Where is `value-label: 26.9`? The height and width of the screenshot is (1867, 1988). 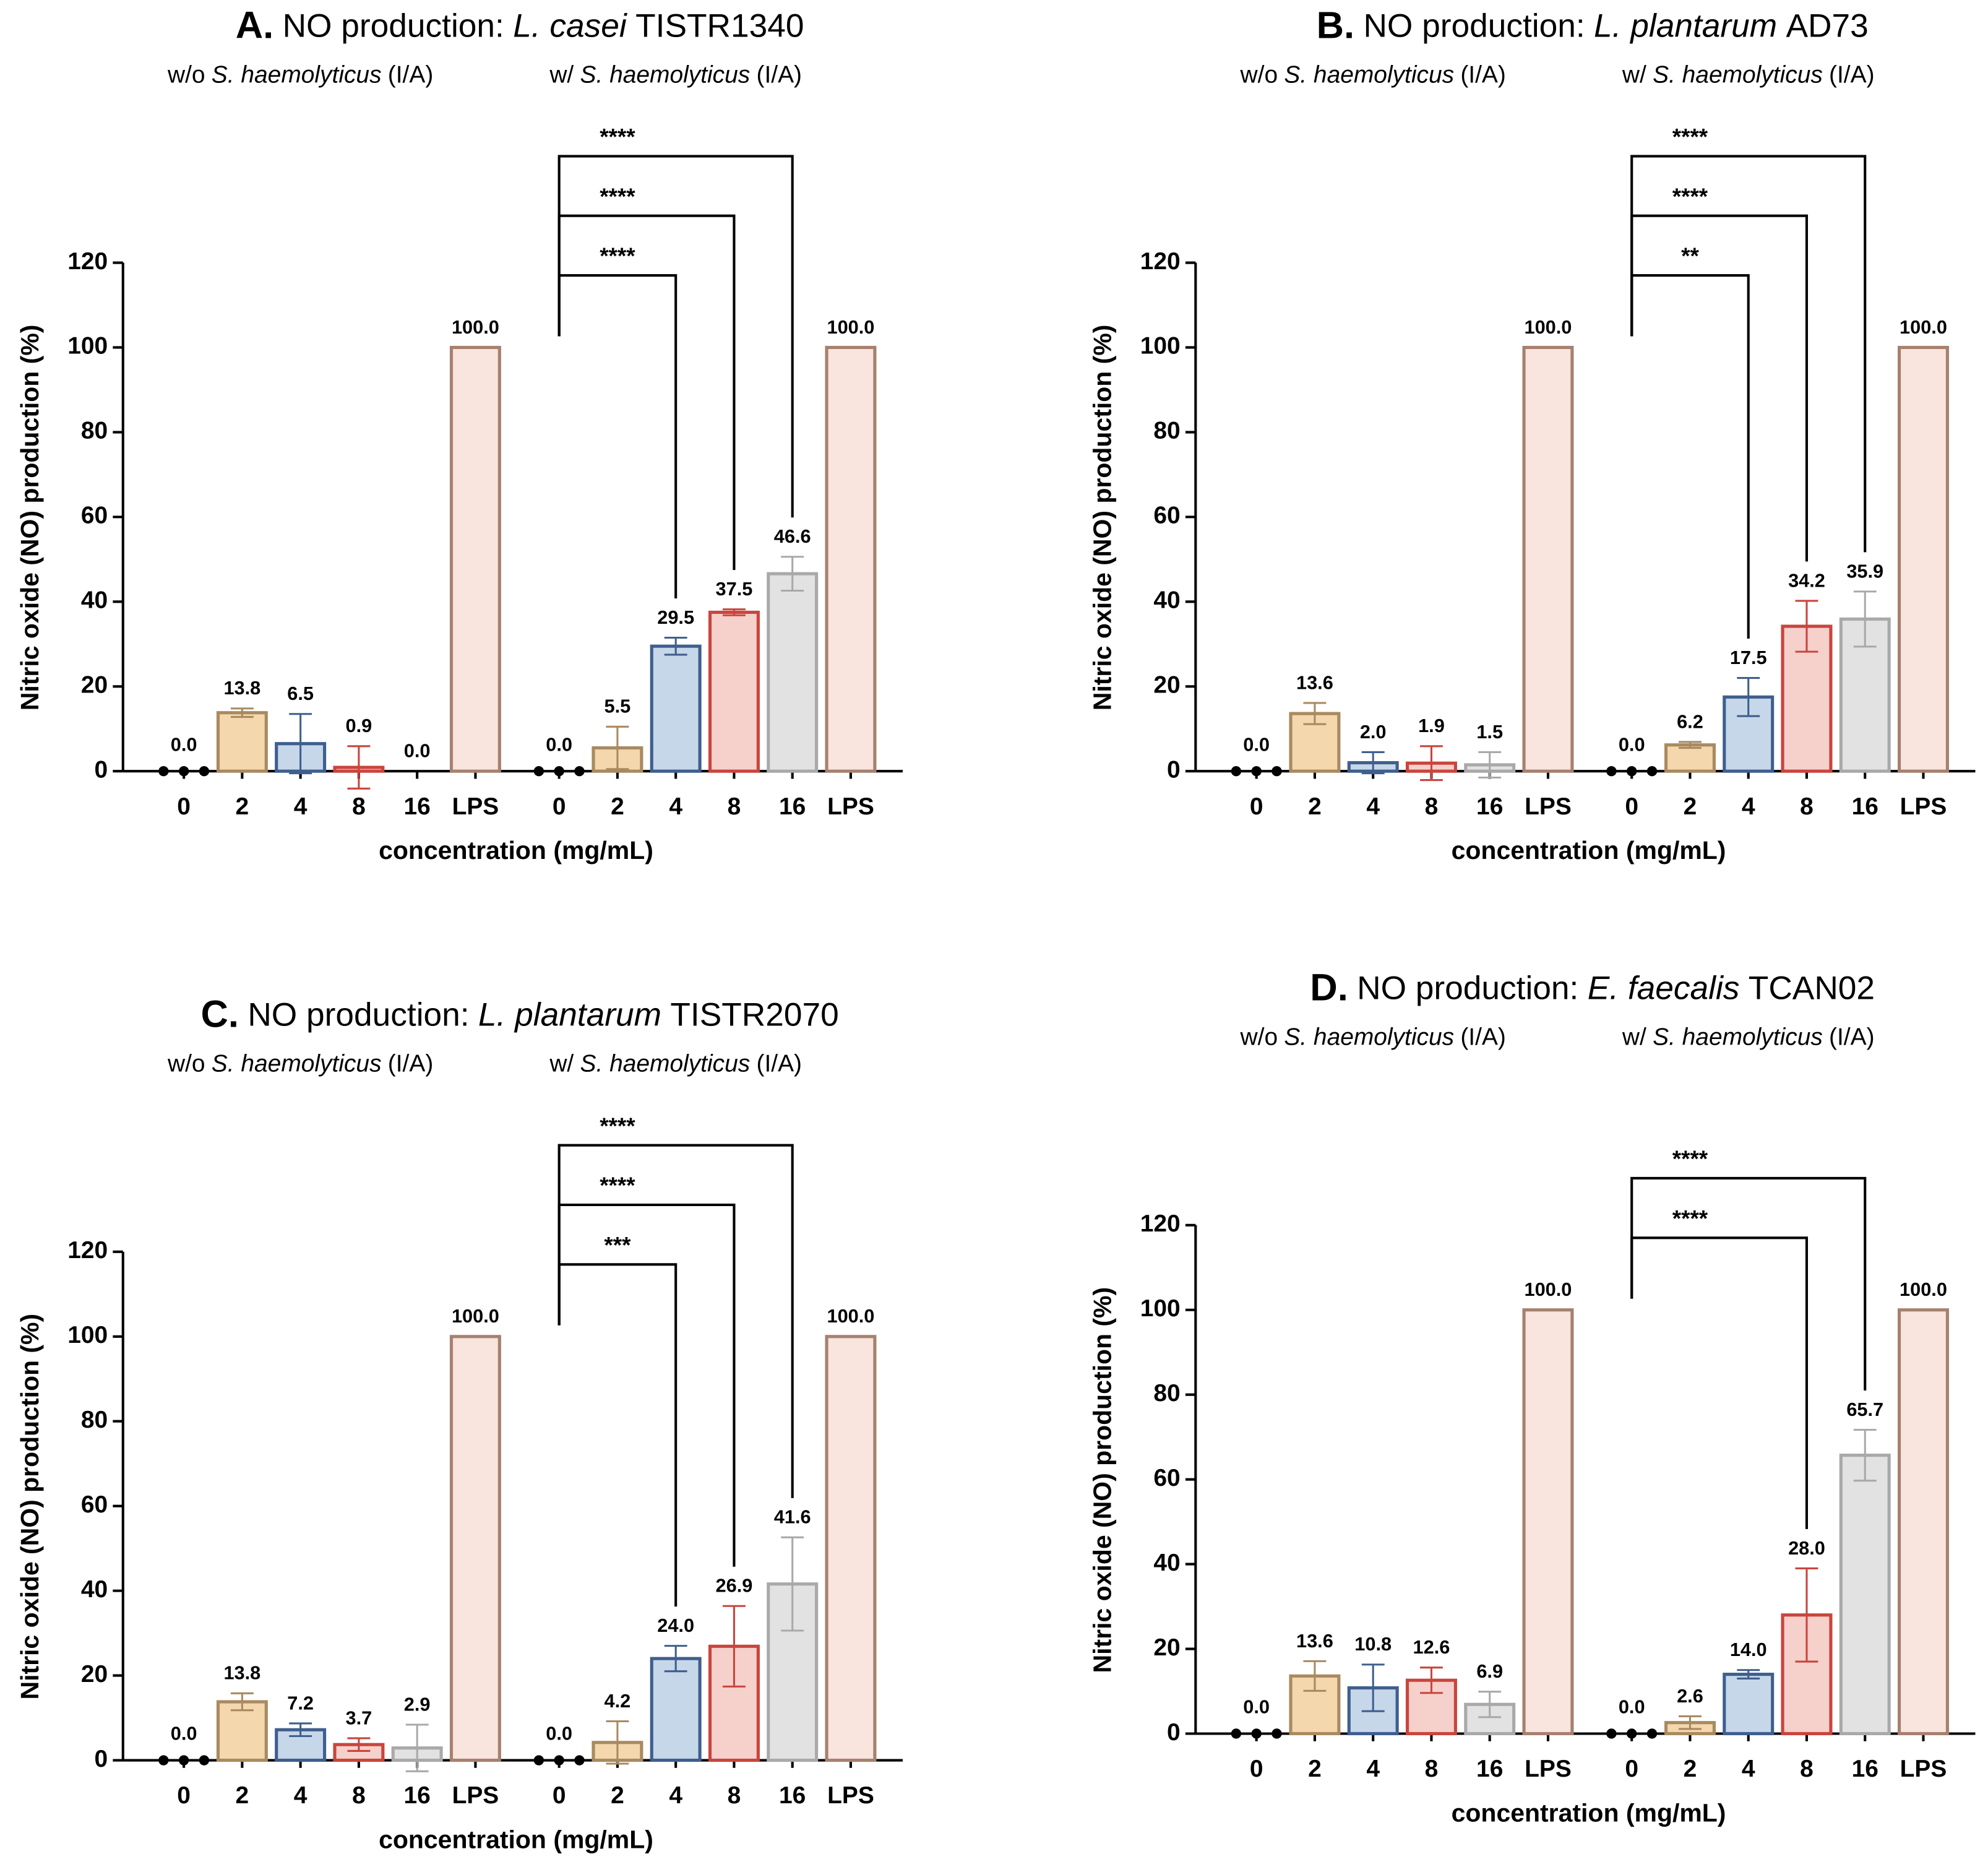 value-label: 26.9 is located at coordinates (734, 1586).